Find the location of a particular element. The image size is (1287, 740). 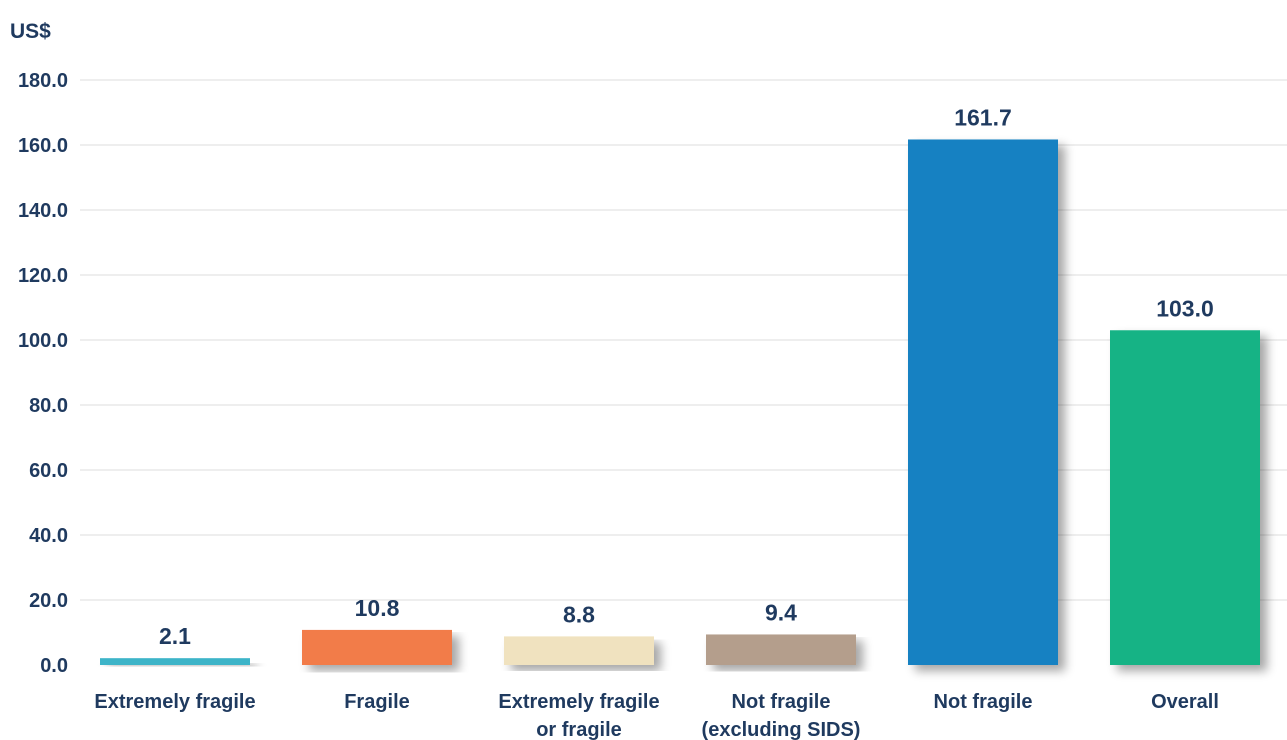

bar-value-label: 2.1 is located at coordinates (175, 636).